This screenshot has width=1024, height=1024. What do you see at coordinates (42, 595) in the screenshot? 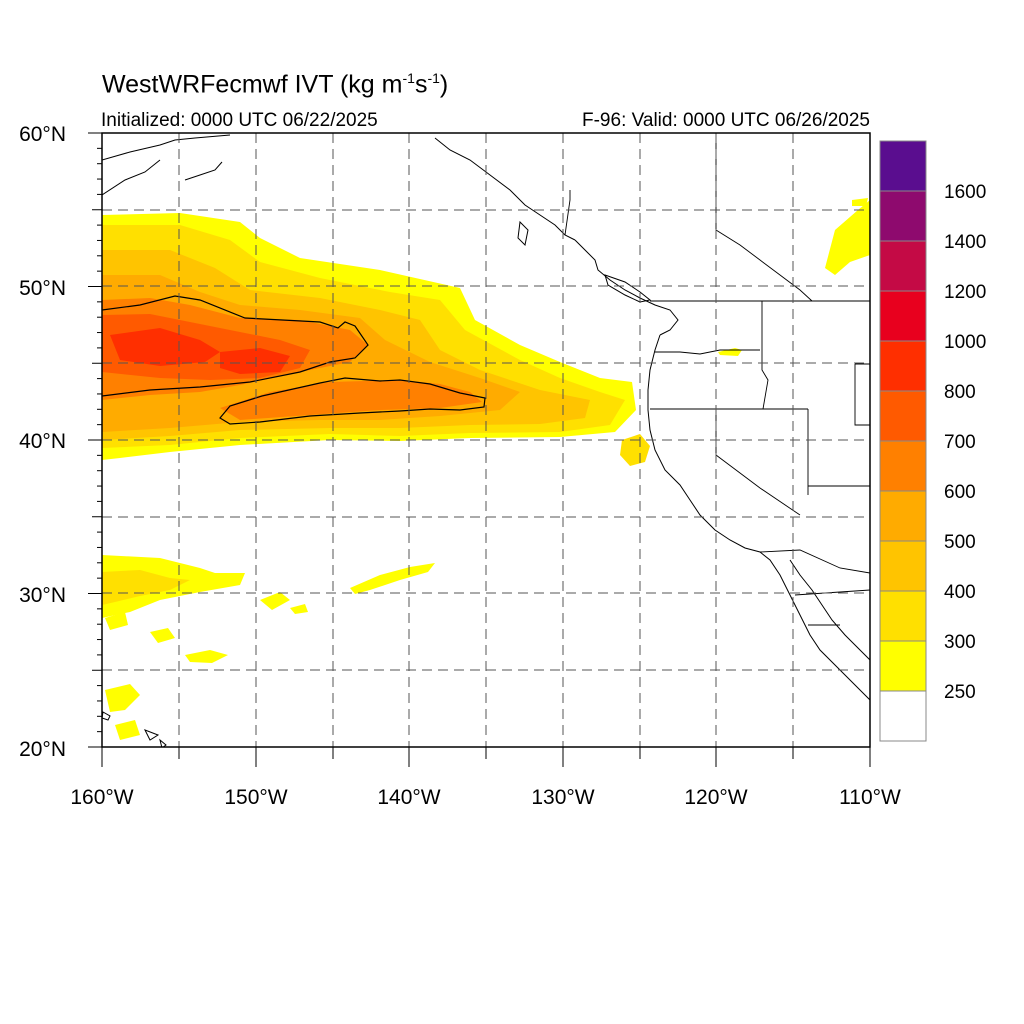
I see `lat-label: 30°N` at bounding box center [42, 595].